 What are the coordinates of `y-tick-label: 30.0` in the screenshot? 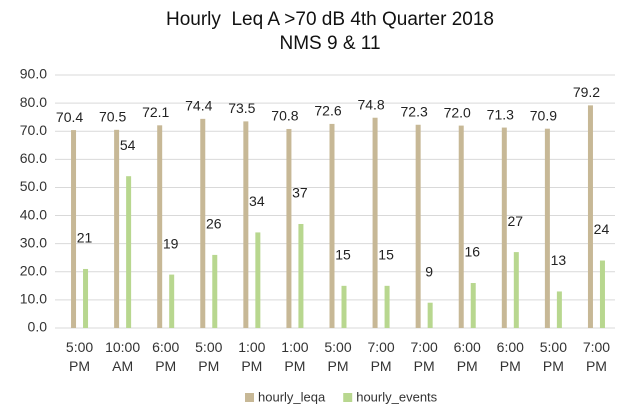 It's located at (33, 242).